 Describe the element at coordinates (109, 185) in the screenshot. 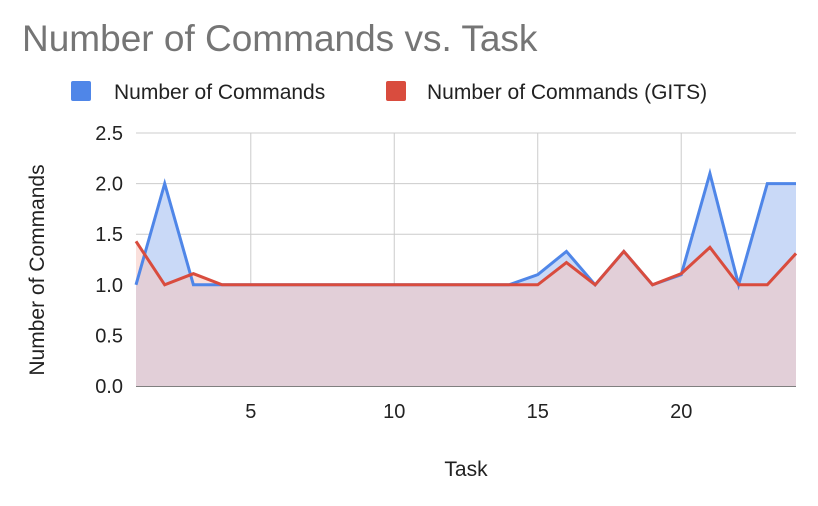

I see `y-tick-label: 2.0` at that location.